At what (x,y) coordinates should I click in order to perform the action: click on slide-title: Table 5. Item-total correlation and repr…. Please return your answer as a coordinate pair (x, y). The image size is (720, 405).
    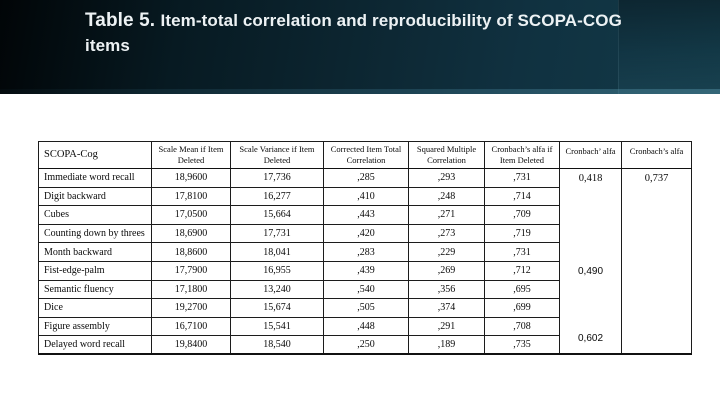
    Looking at the image, I should click on (357, 33).